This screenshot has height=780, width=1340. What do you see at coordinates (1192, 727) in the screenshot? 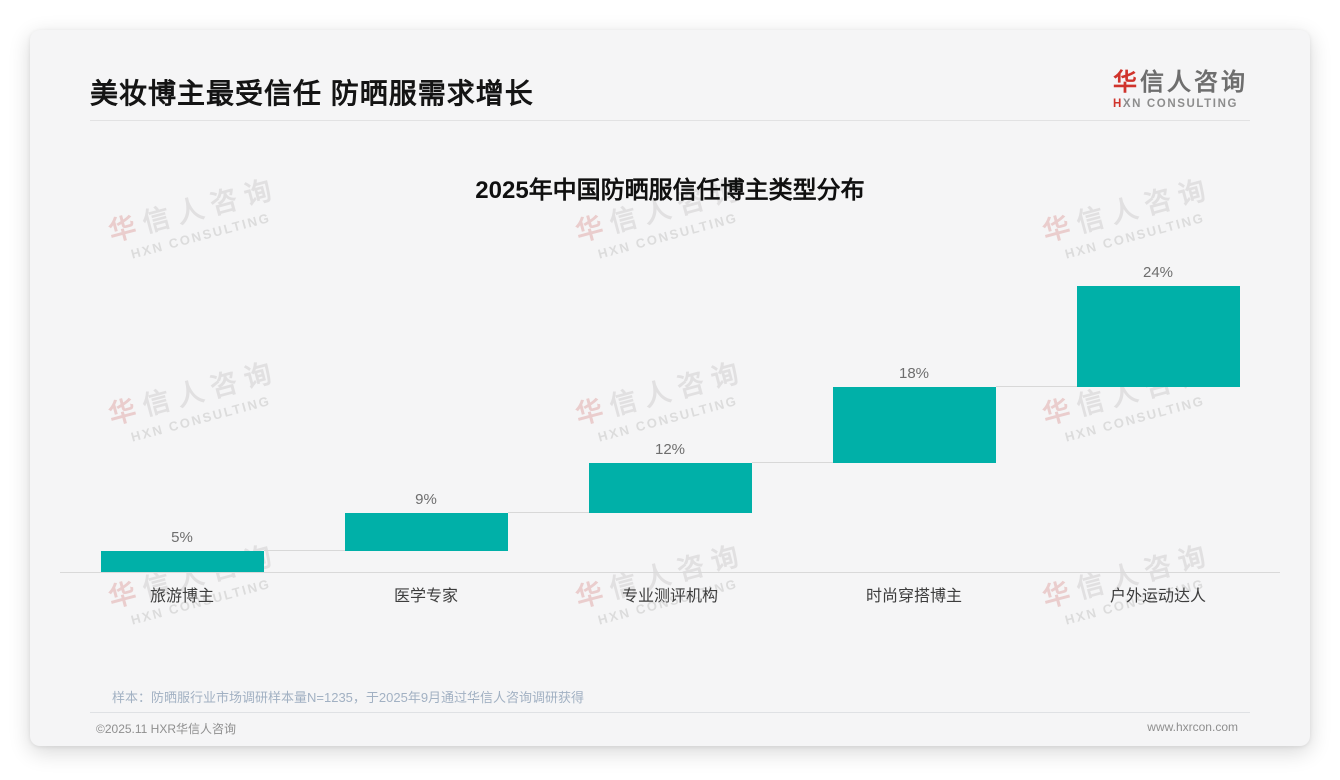
I see `website-link: www.hxrcon.com` at bounding box center [1192, 727].